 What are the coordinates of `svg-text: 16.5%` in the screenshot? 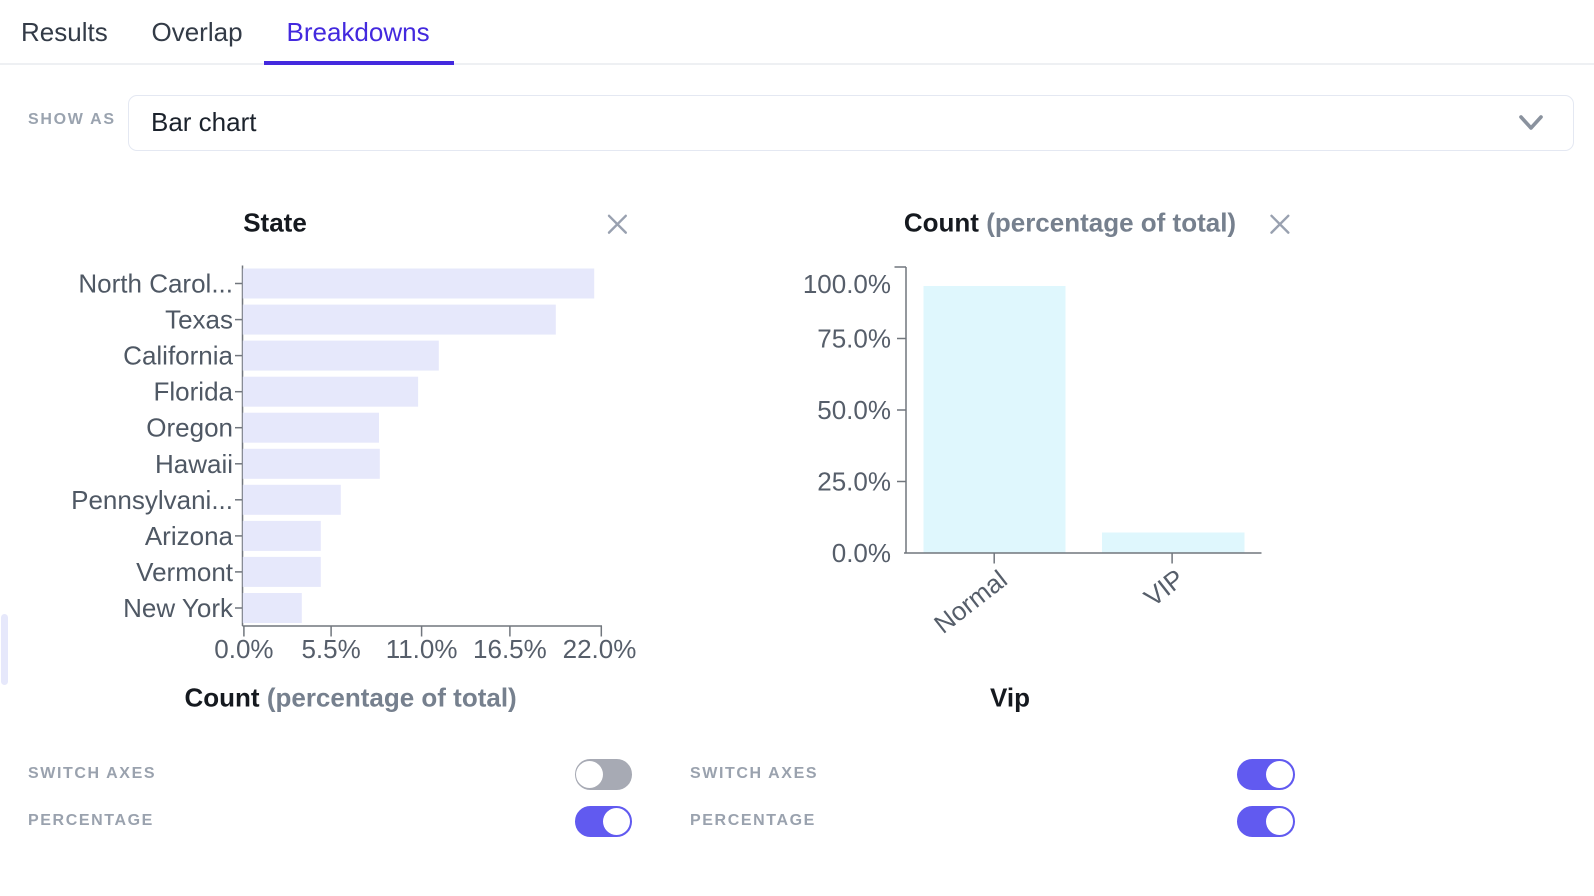 It's located at (510, 649).